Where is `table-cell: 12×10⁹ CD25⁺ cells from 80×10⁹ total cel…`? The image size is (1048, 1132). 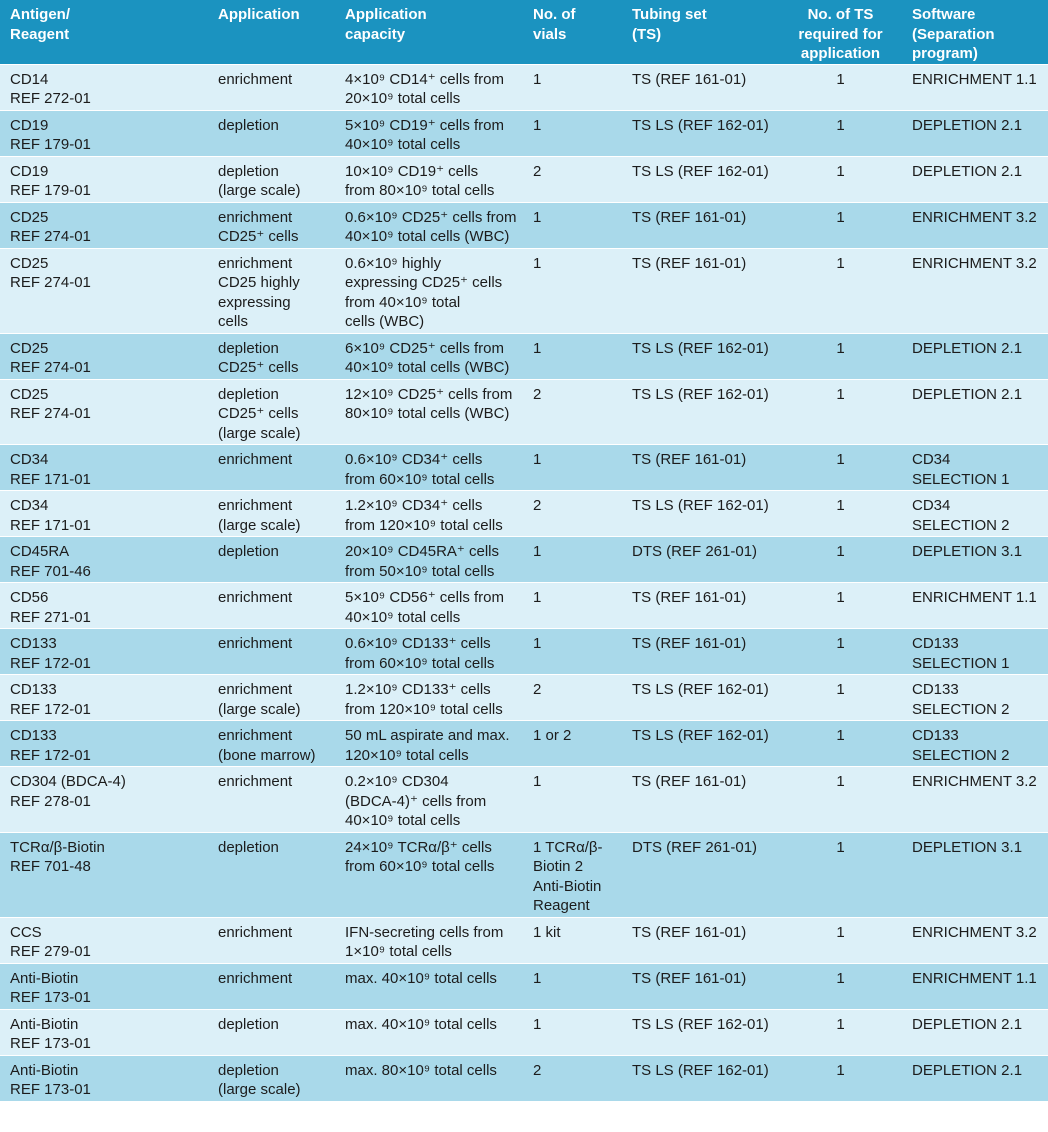
table-cell: 12×10⁹ CD25⁺ cells from 80×10⁹ total cel… is located at coordinates (429, 412).